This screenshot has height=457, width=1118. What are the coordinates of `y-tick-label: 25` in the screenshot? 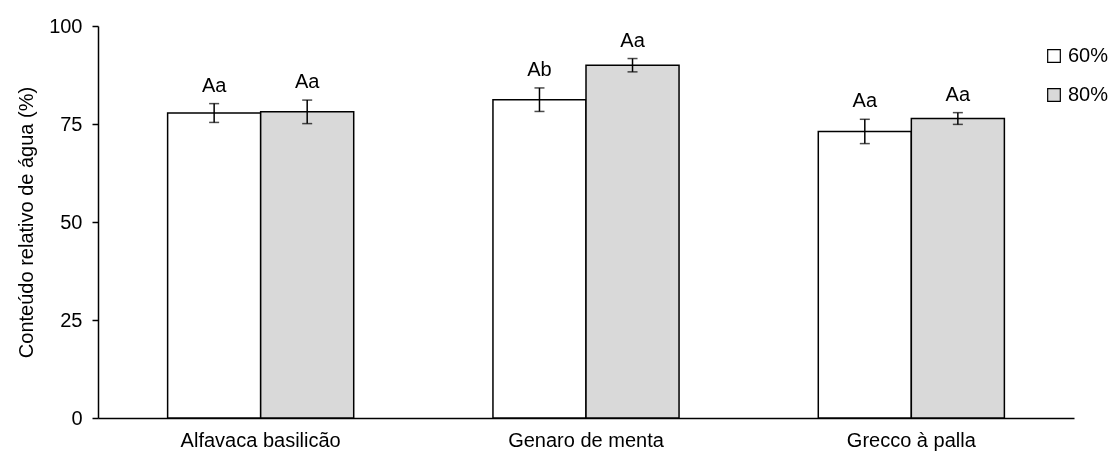 It's located at (71, 319).